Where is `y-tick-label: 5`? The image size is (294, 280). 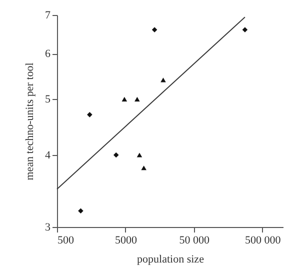 y-tick-label: 5 is located at coordinates (48, 100).